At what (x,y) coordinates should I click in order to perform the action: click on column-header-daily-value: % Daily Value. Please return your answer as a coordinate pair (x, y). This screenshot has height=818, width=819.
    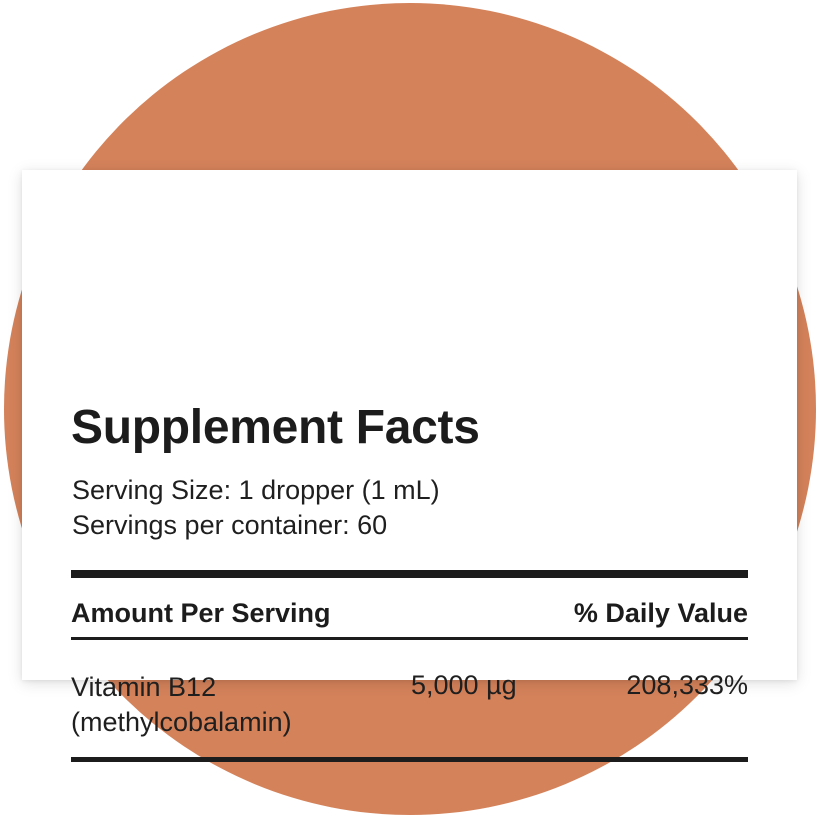
    Looking at the image, I should click on (660, 613).